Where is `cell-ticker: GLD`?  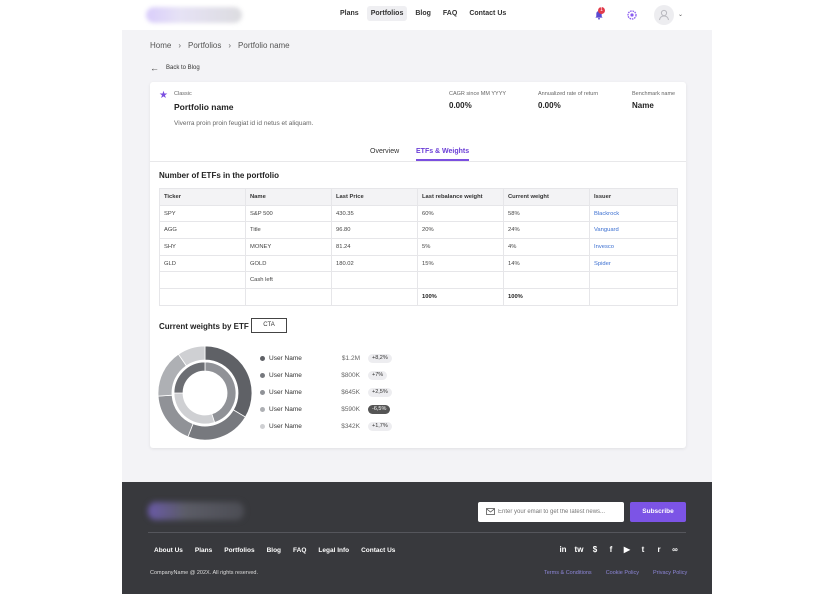 cell-ticker: GLD is located at coordinates (202, 263).